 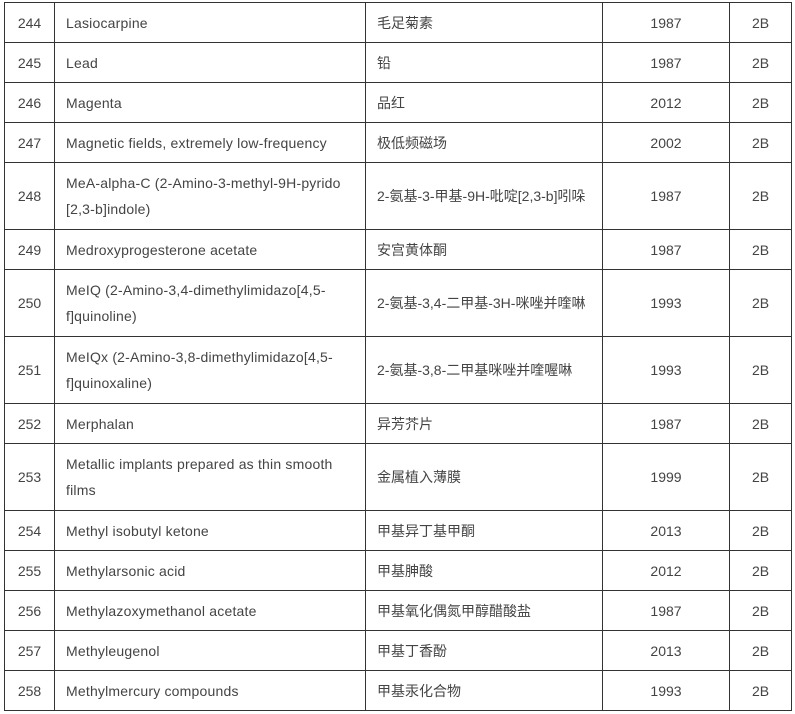 I want to click on row-number: 256, so click(x=29, y=610).